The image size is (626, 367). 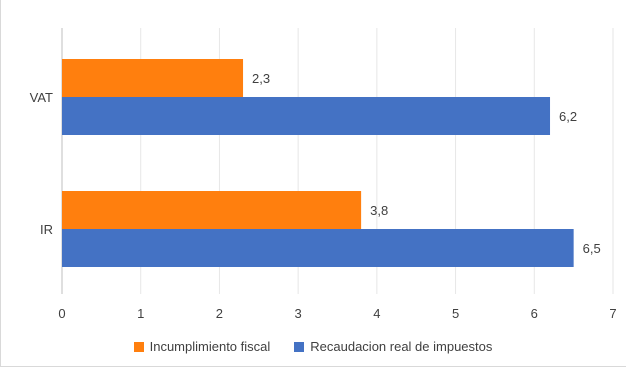 I want to click on legend-label-series-2: Recaudacion real de impuestos, so click(x=401, y=346).